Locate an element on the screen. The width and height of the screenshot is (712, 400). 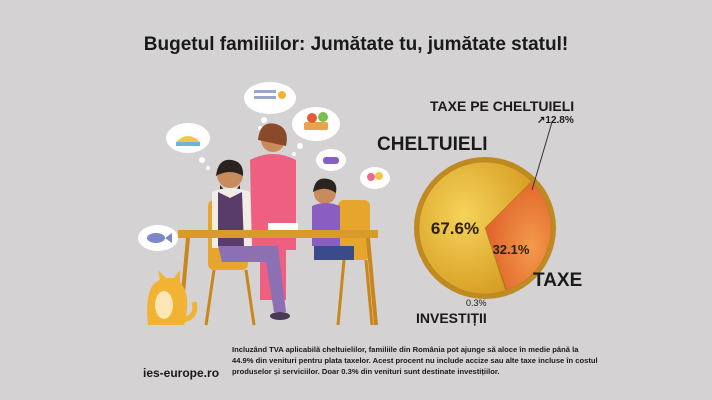
label-taxe-pe-cheltuieli-value: ↗12.8% is located at coordinates (555, 120).